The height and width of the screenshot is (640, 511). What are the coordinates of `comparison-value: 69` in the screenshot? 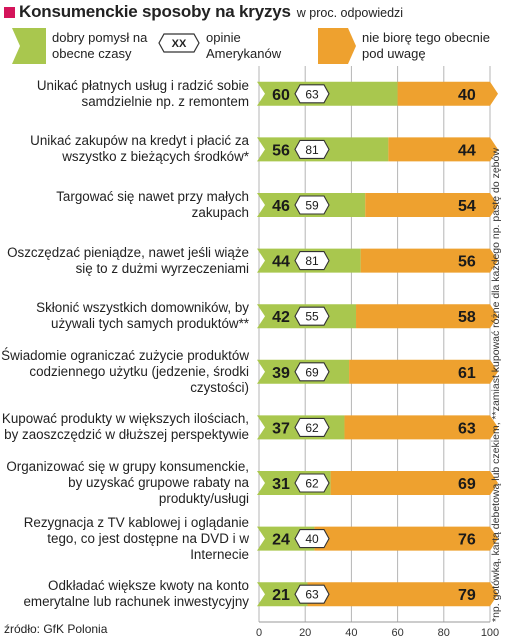 It's located at (312, 372).